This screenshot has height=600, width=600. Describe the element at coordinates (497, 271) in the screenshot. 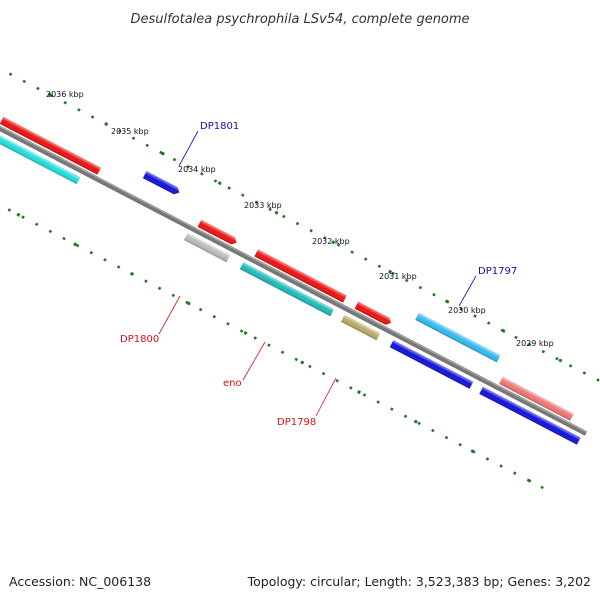

I see `gene-label-dp1797: DP1797` at that location.